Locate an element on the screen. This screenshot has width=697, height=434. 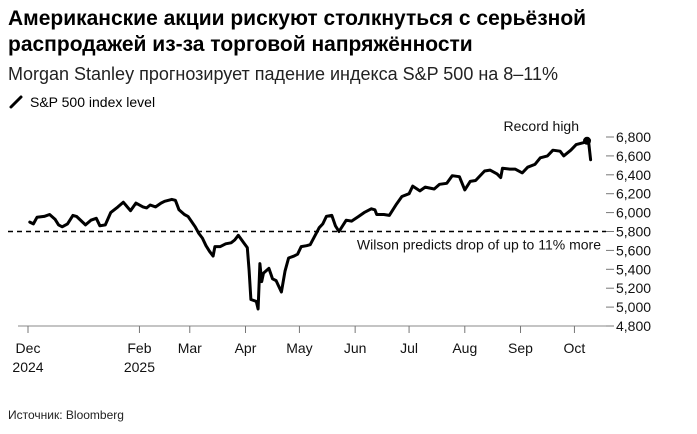
x-tick-label: Jul is located at coordinates (409, 348).